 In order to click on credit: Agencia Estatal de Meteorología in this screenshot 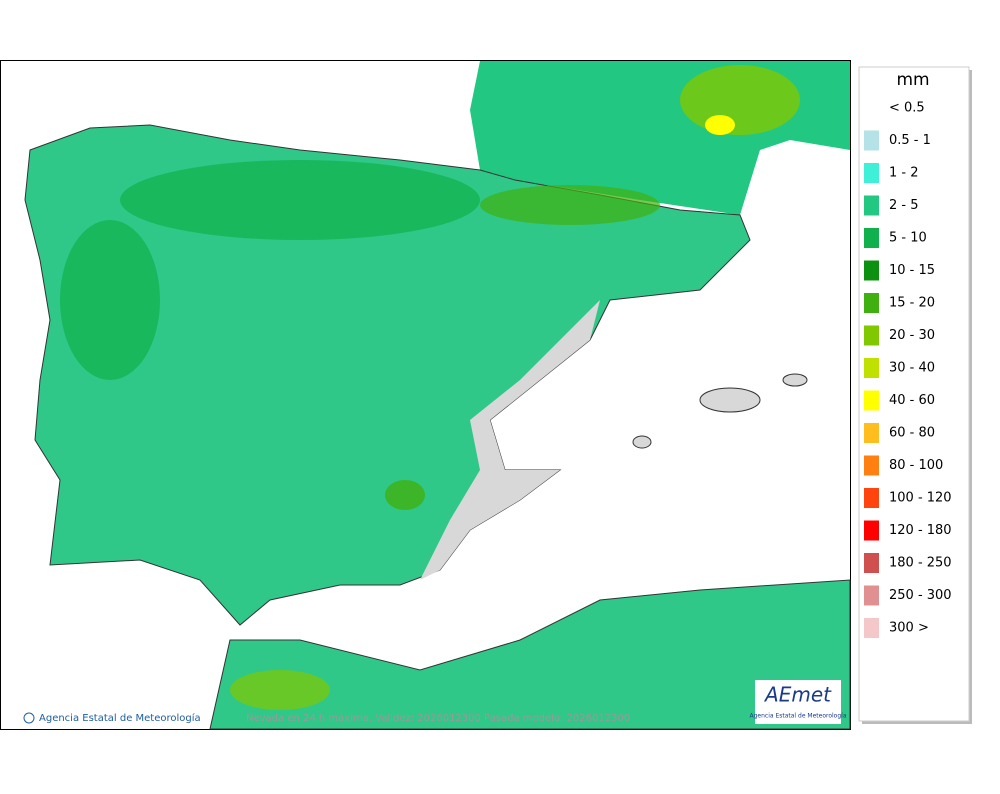, I will do `click(120, 718)`.